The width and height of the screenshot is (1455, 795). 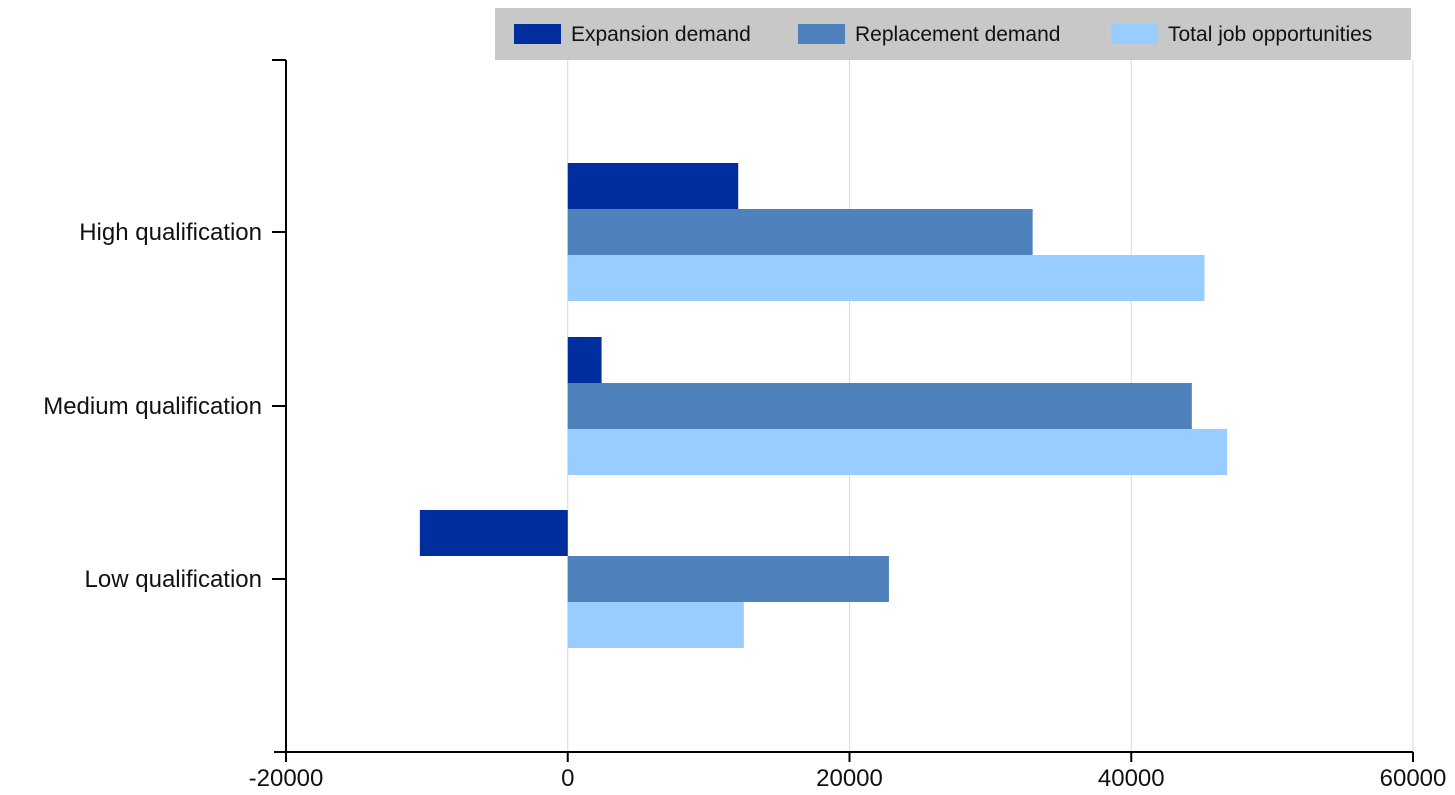 I want to click on y-tick-label-0: High qualification, so click(x=170, y=232).